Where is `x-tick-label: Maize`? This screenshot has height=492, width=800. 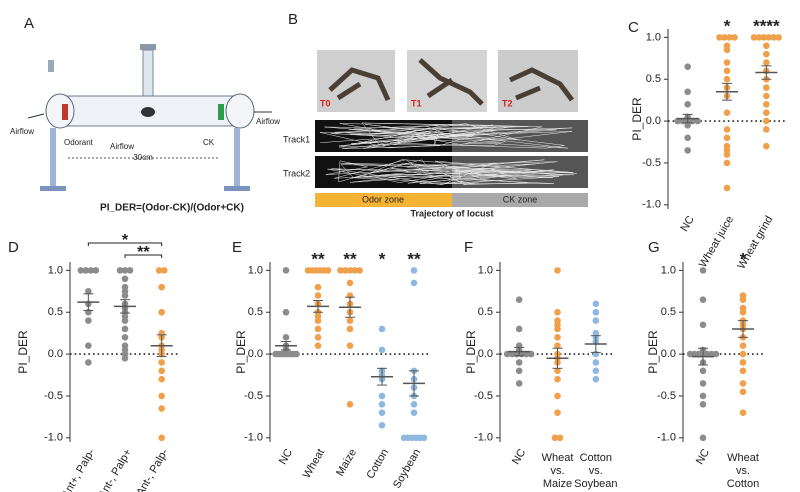 x-tick-label: Maize is located at coordinates (346, 462).